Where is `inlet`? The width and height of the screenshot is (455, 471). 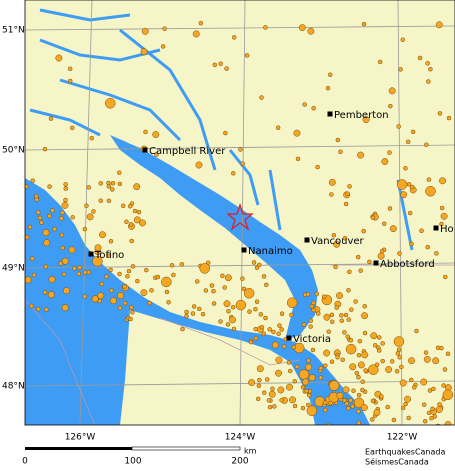
inlet is located at coordinates (275, 200).